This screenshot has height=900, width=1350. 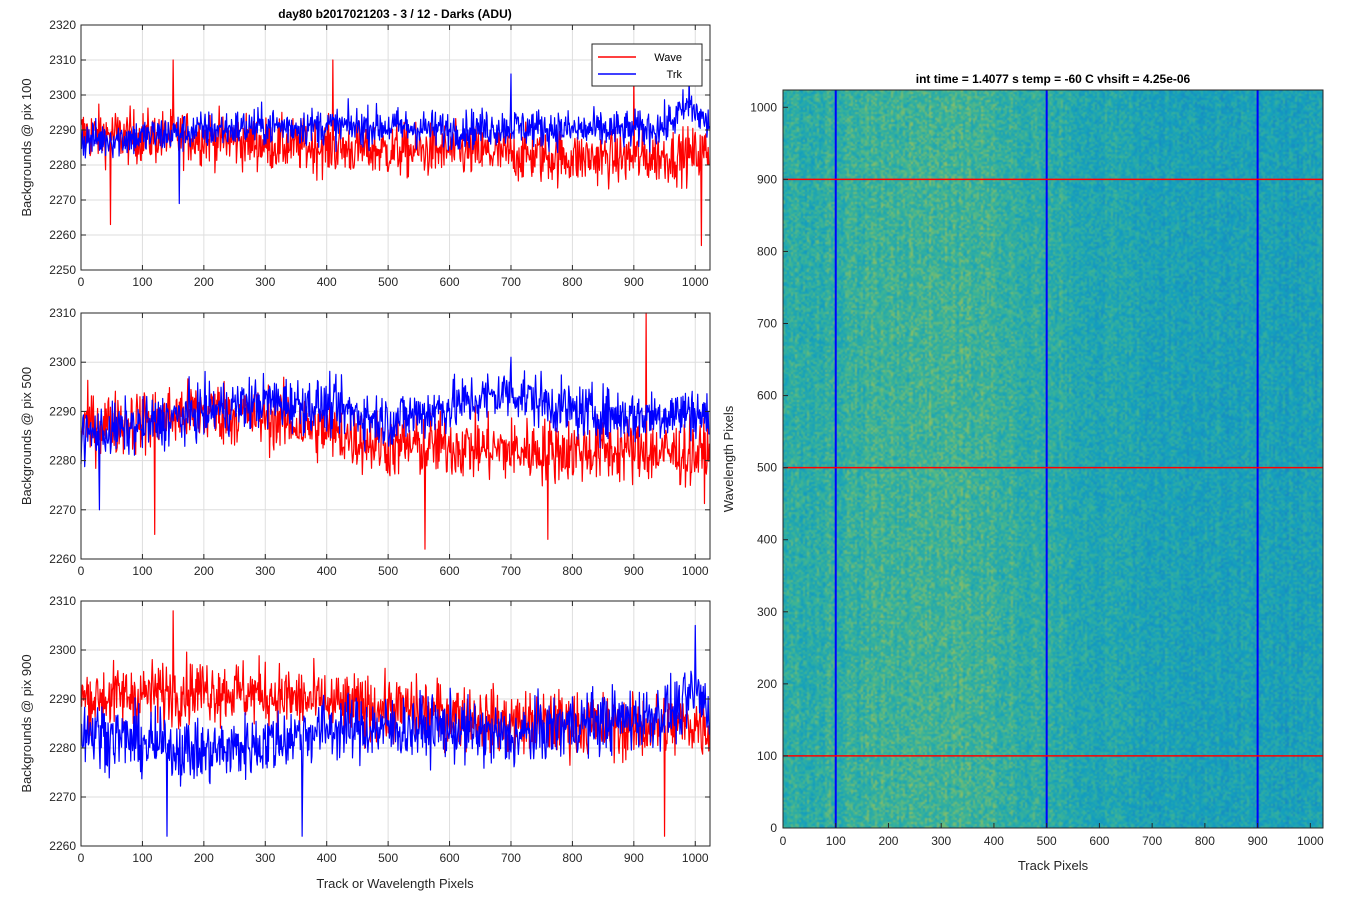 I want to click on figure-title: day80 b2017021203 - 3 / 12 - Darks (ADU), so click(x=394, y=14).